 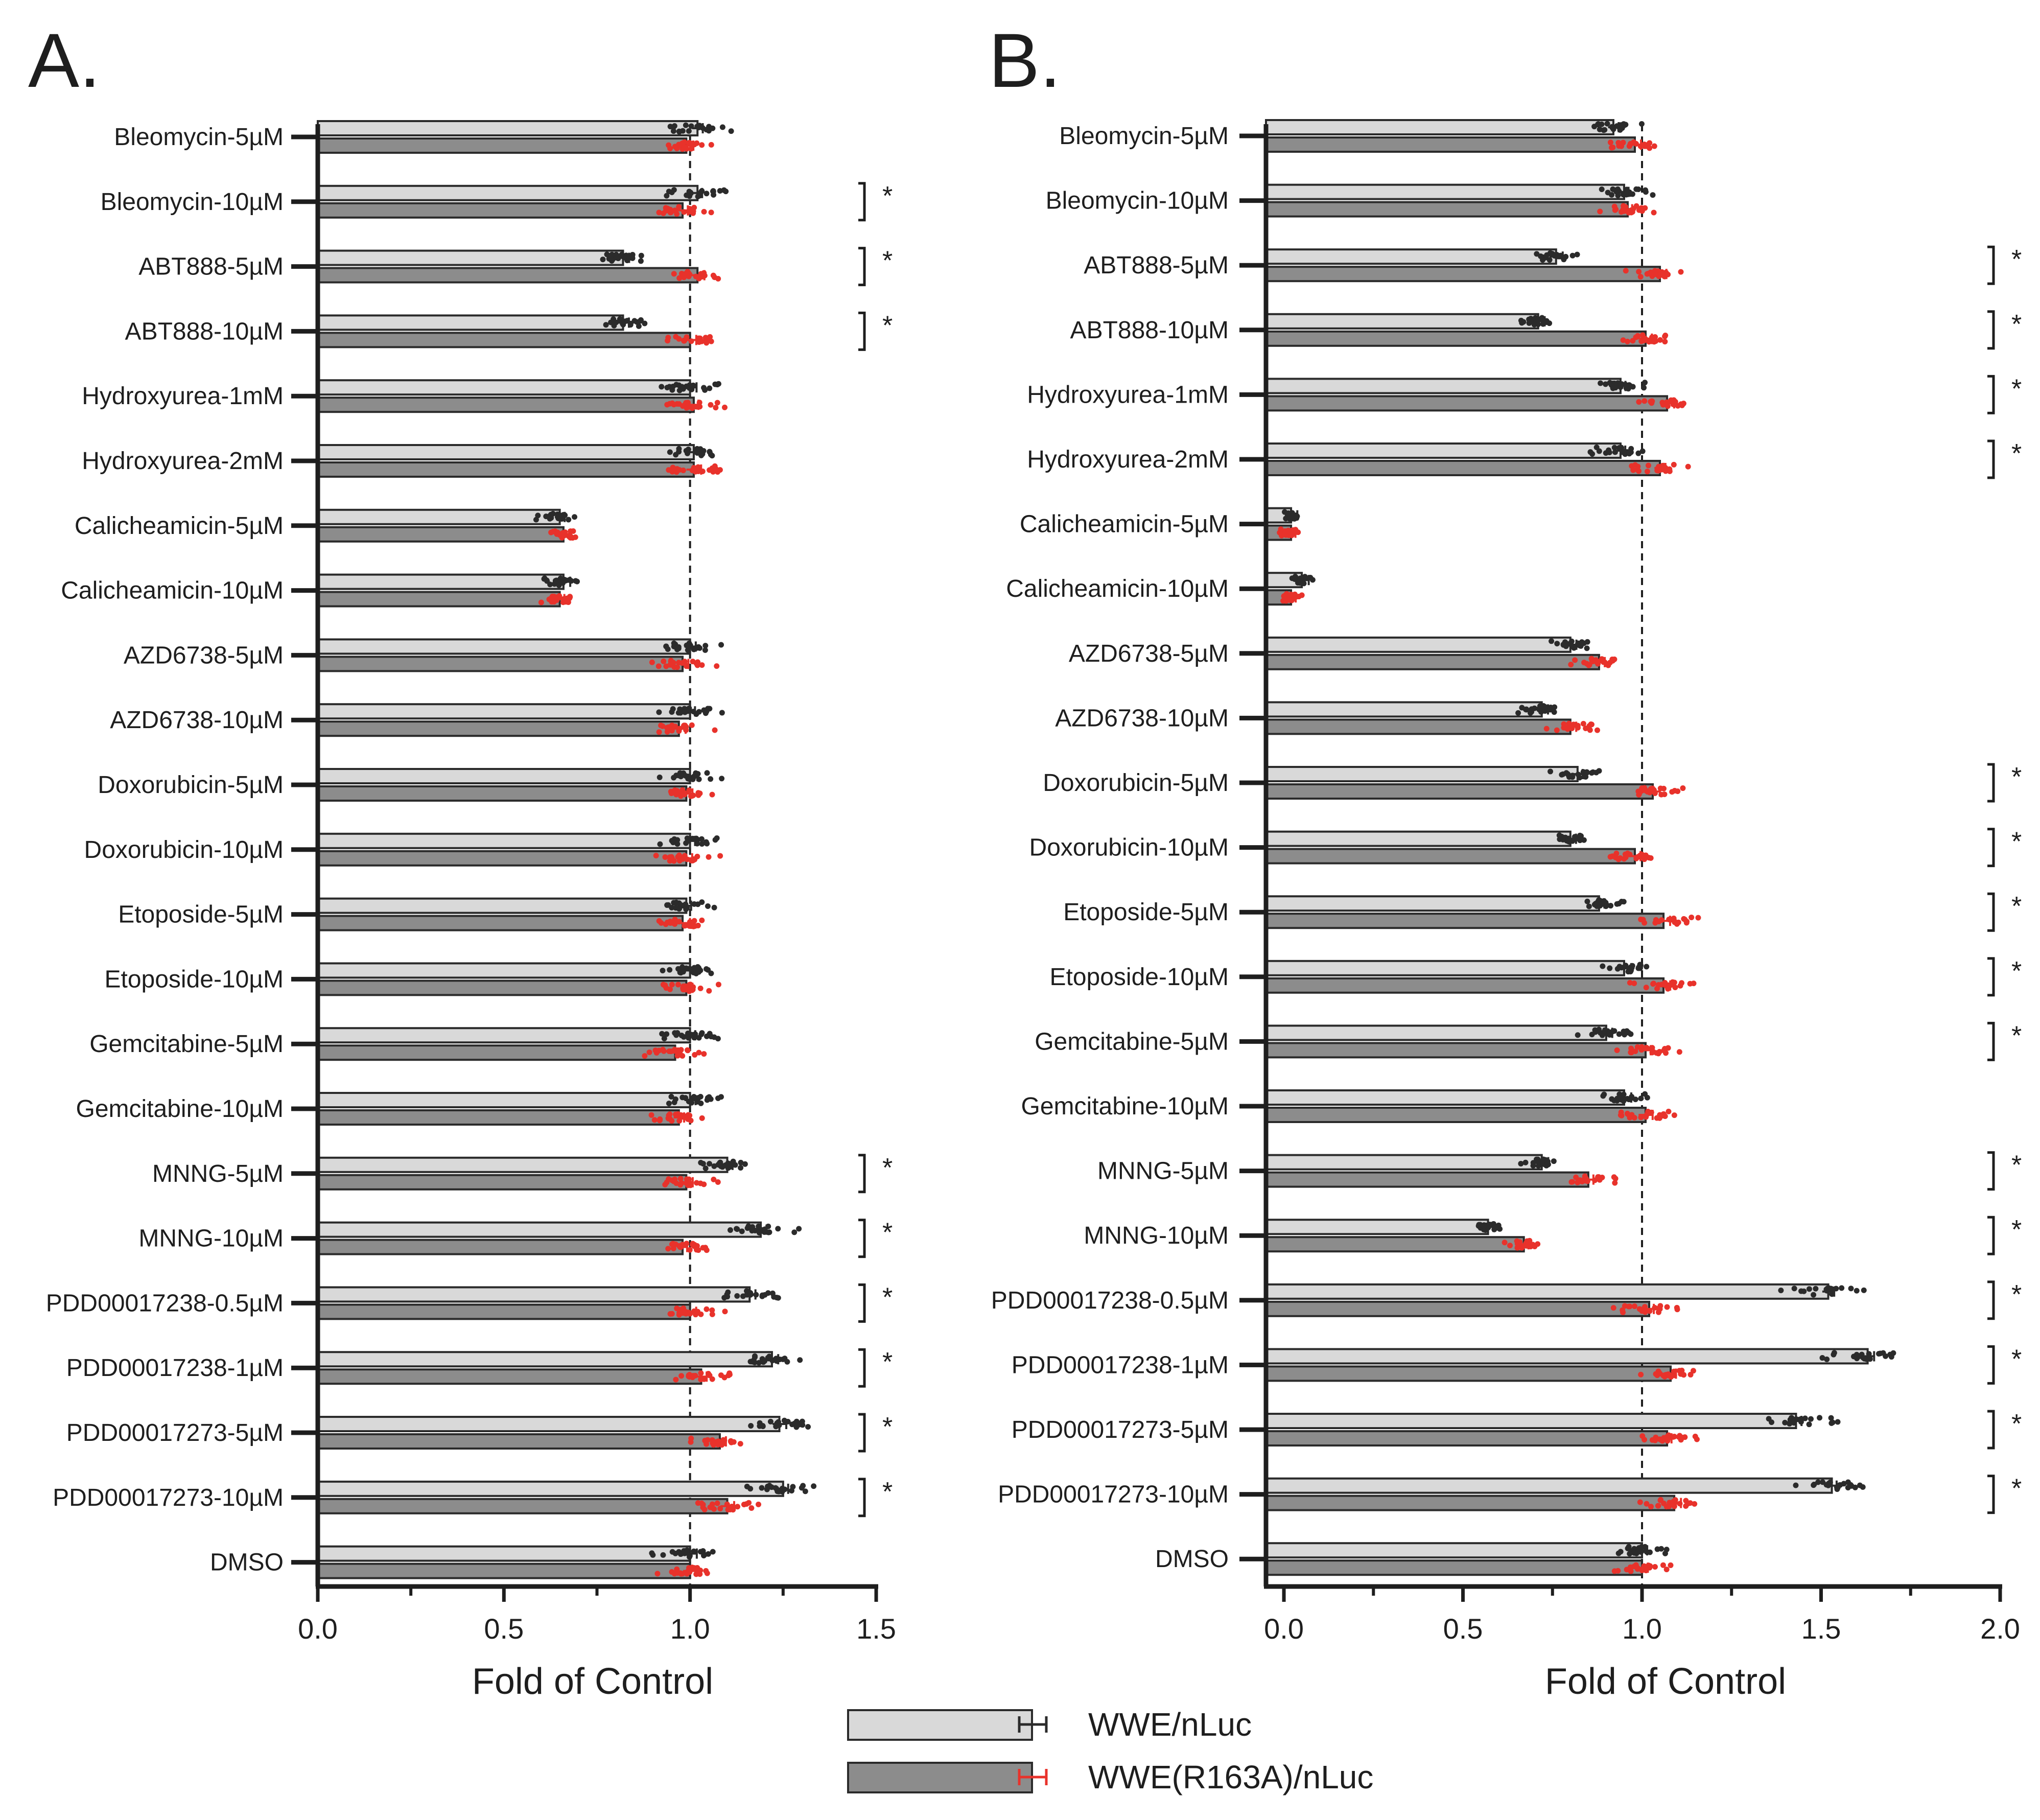 I want to click on x-tick-label: 1.5, so click(x=1821, y=1629).